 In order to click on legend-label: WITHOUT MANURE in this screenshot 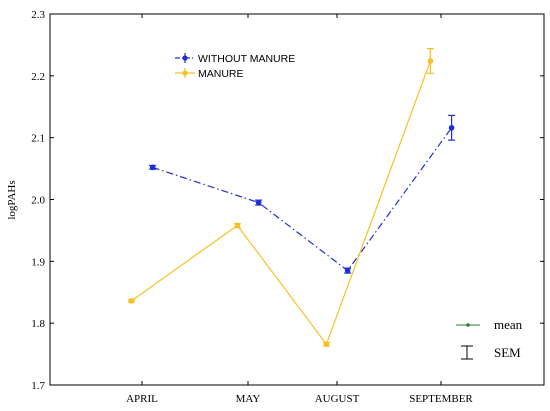, I will do `click(246, 59)`.